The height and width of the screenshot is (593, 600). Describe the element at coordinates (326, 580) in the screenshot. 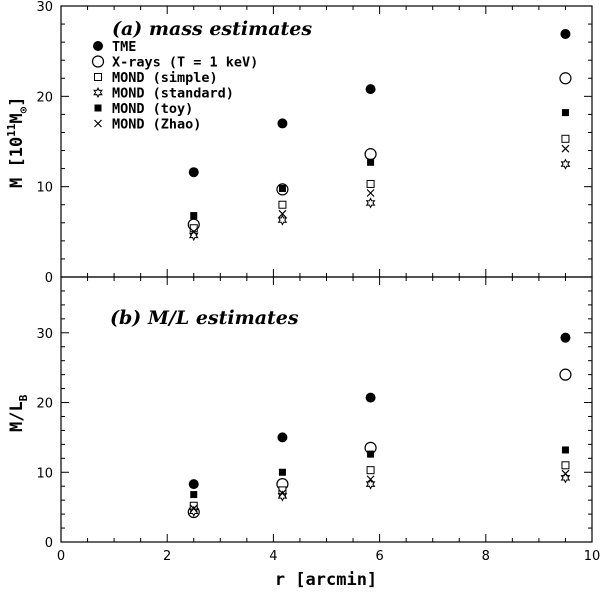

I see `x-axis-label: r [arcmin]` at that location.